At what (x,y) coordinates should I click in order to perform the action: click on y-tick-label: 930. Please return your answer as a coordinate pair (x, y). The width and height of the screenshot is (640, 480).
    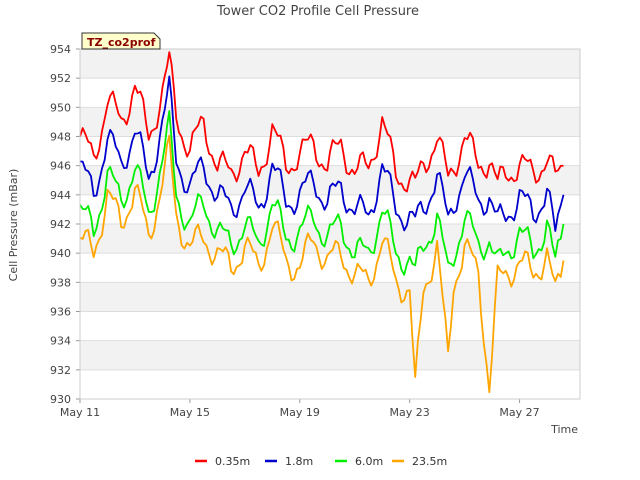
    Looking at the image, I should click on (60, 399).